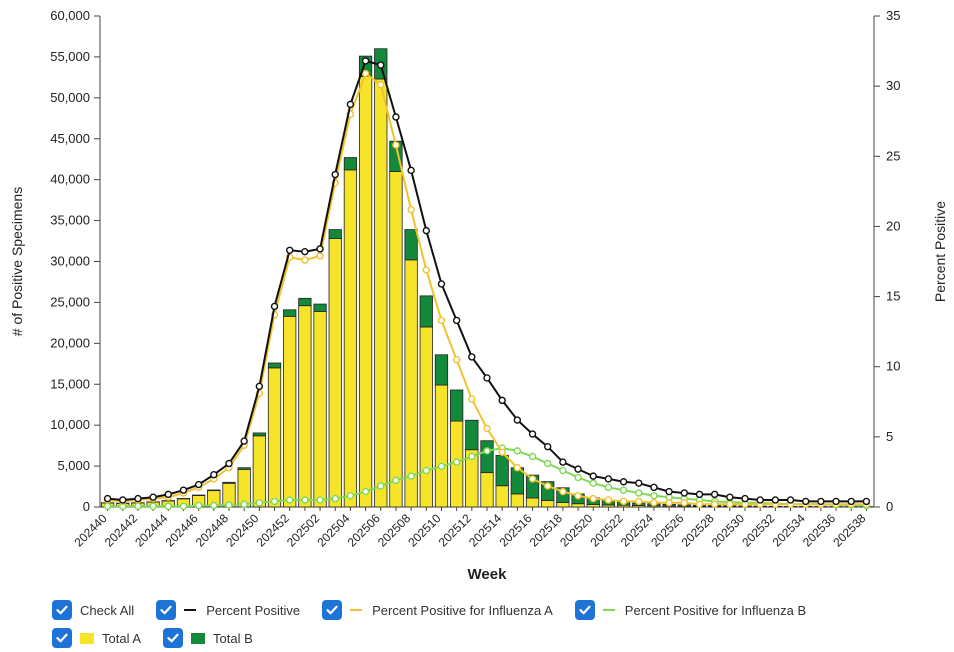 This screenshot has width=954, height=652. Describe the element at coordinates (849, 530) in the screenshot. I see `x-tick-label: 202538` at that location.